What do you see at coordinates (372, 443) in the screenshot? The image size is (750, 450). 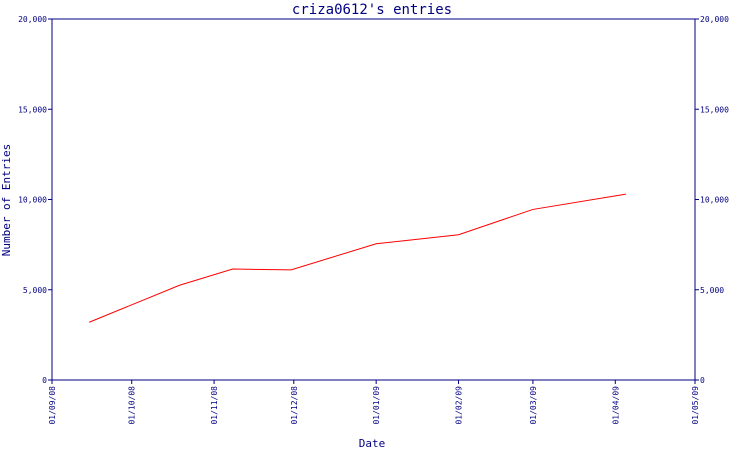 I see `x-axis-label: Date` at bounding box center [372, 443].